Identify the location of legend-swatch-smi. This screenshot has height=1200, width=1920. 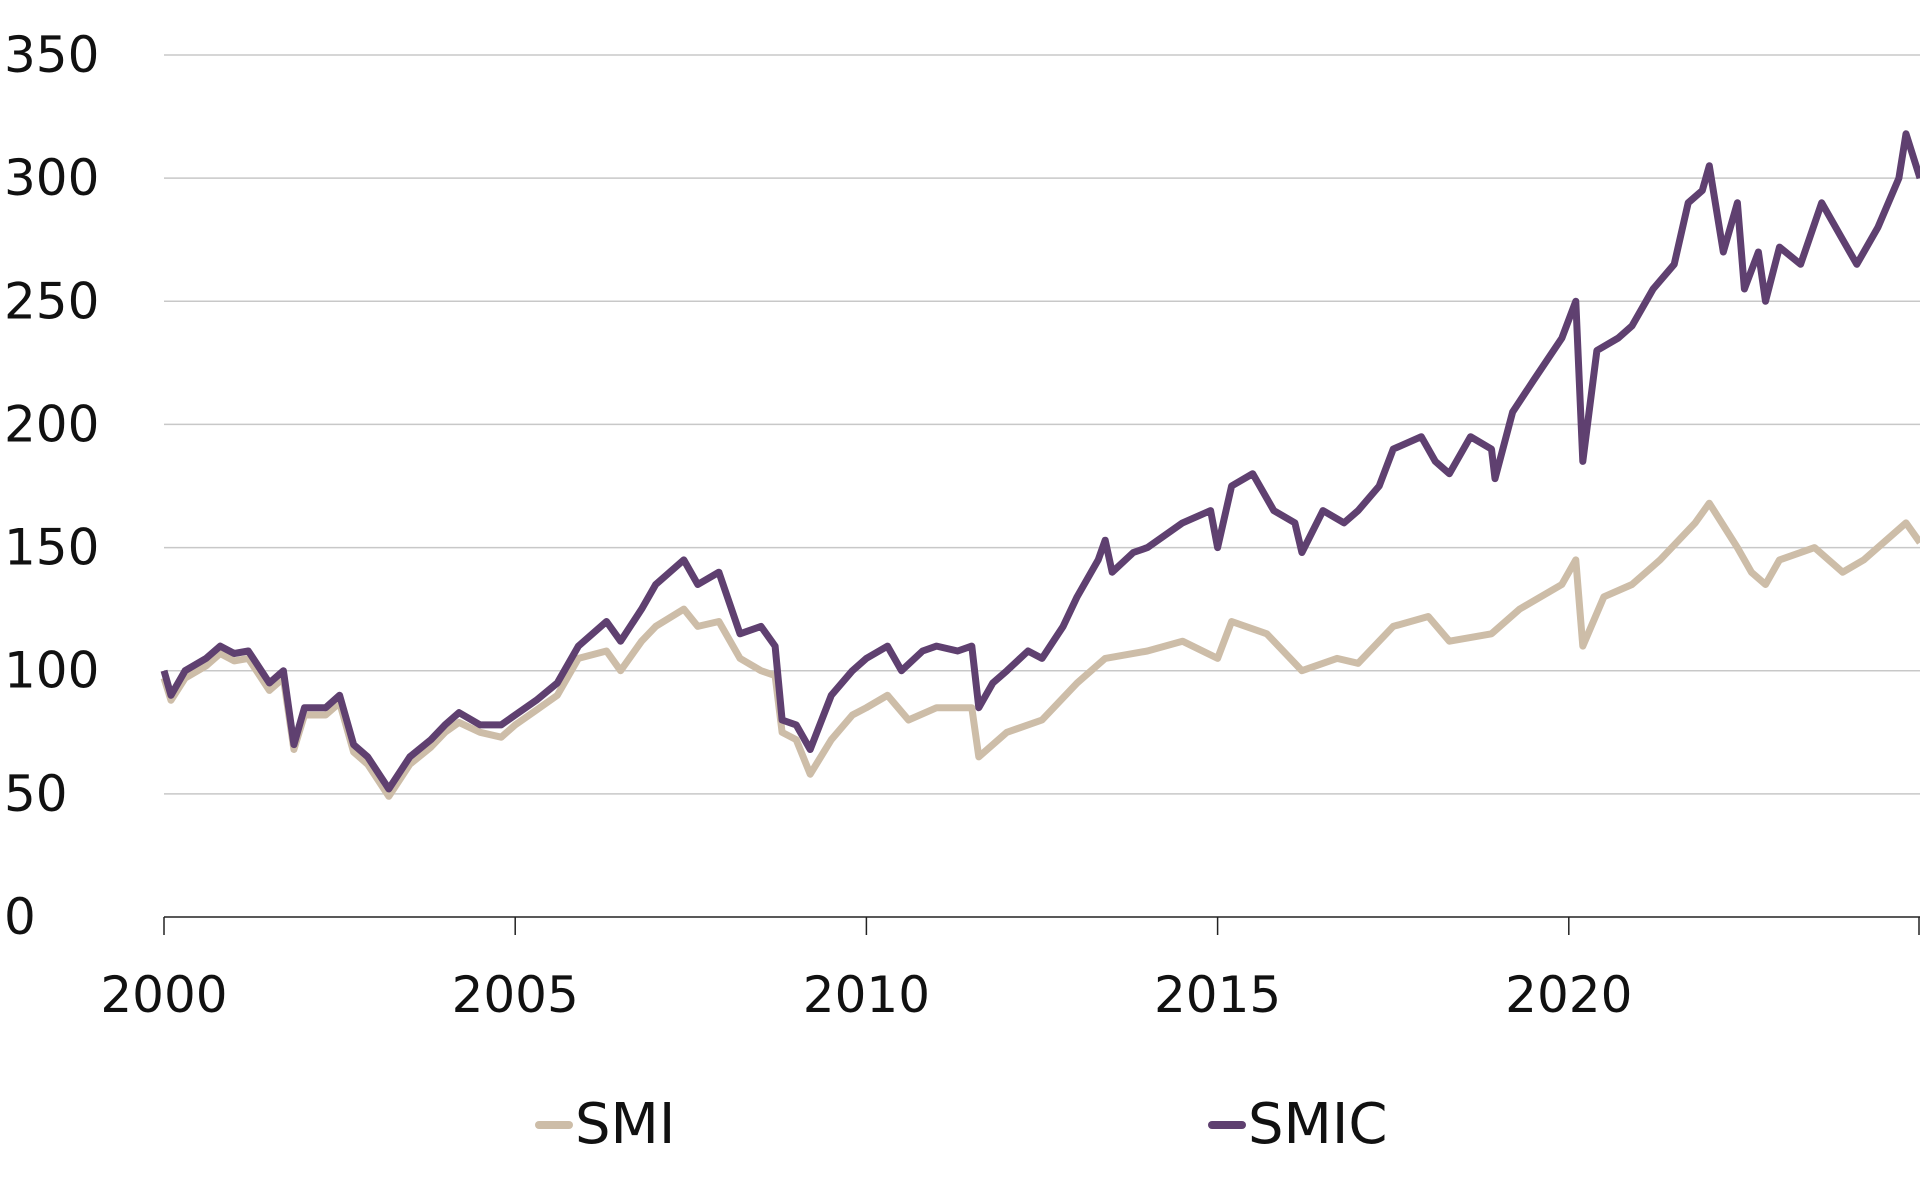
(554, 1124).